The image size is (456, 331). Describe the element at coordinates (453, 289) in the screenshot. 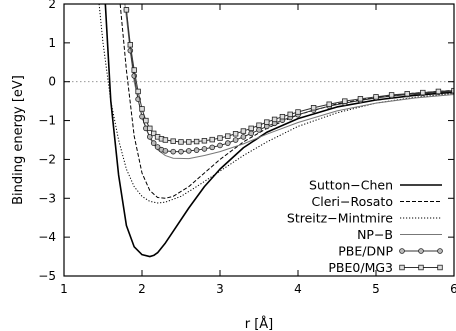

I see `x-tick-label: 6` at that location.